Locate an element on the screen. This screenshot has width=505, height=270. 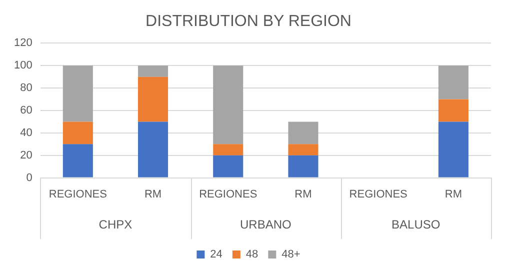
y-tick-label: 60 is located at coordinates (26, 110).